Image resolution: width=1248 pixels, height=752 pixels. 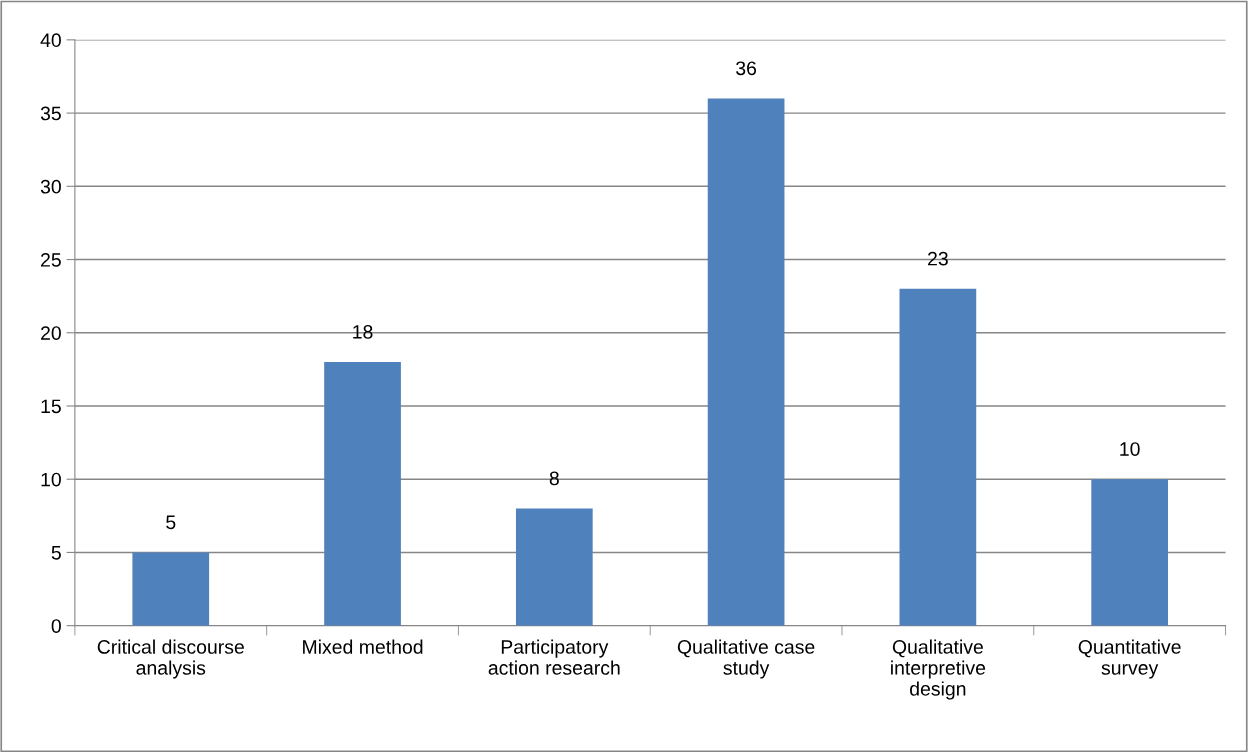 I want to click on y-tick-label: 5, so click(x=56, y=553).